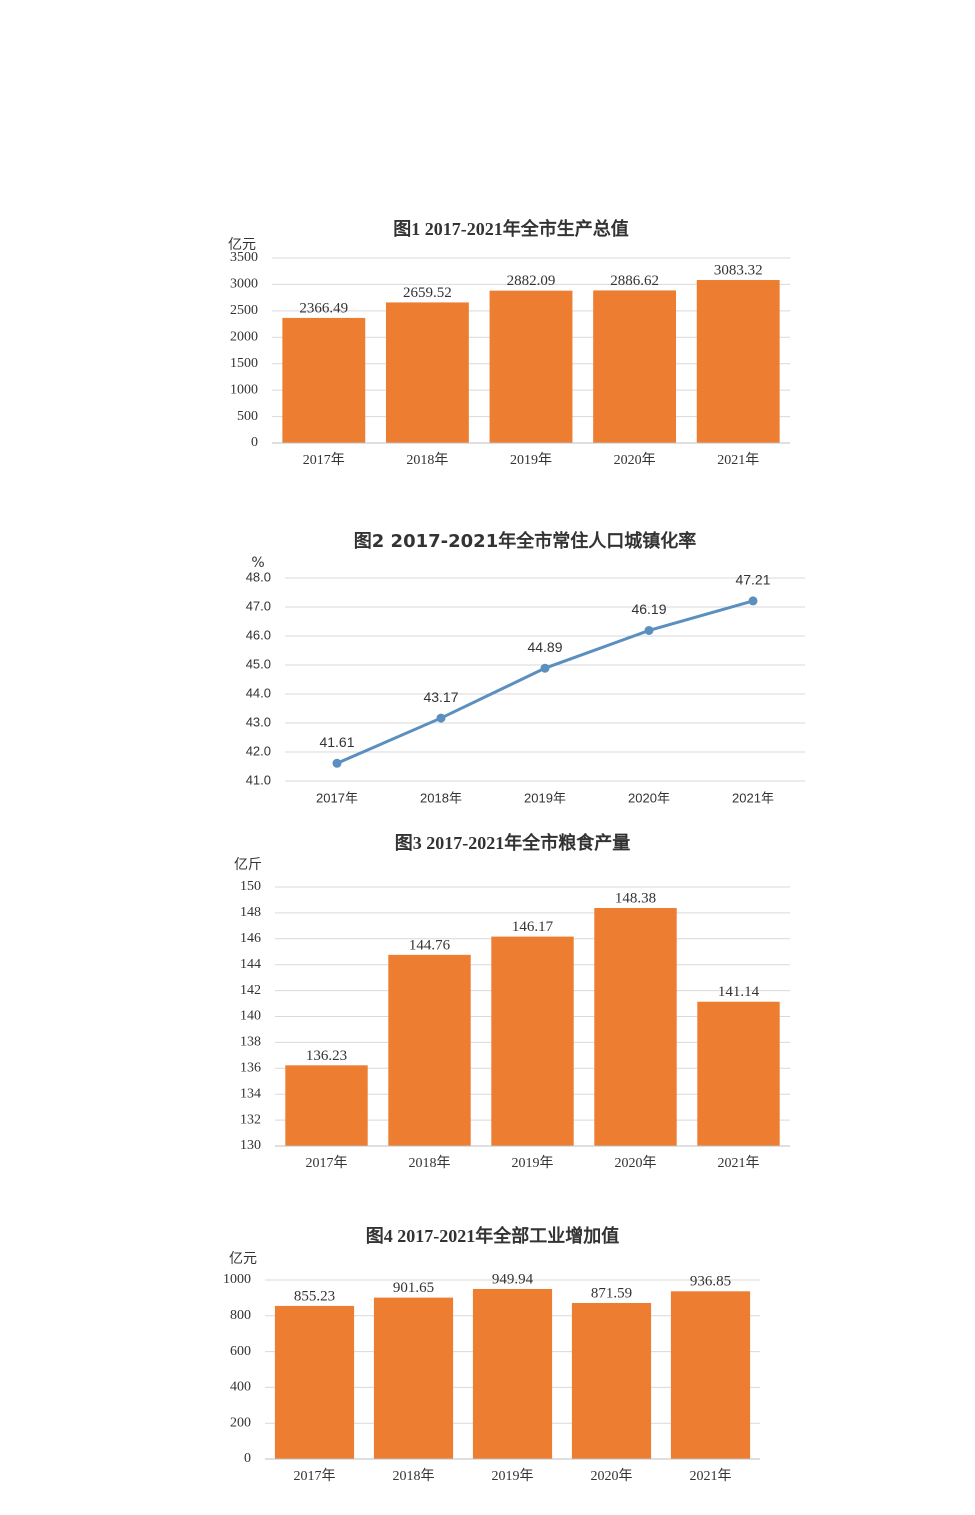  What do you see at coordinates (258, 721) in the screenshot?
I see `y-tick-label: 43.0` at bounding box center [258, 721].